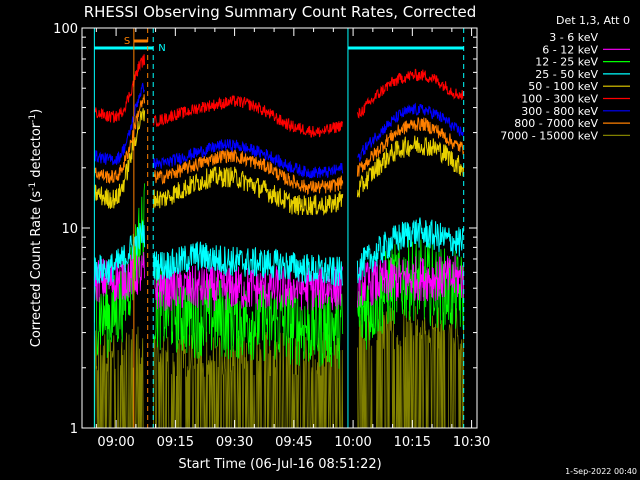 The height and width of the screenshot is (480, 640). What do you see at coordinates (563, 86) in the screenshot?
I see `legend-label-4: 50 - 100 keV` at bounding box center [563, 86].